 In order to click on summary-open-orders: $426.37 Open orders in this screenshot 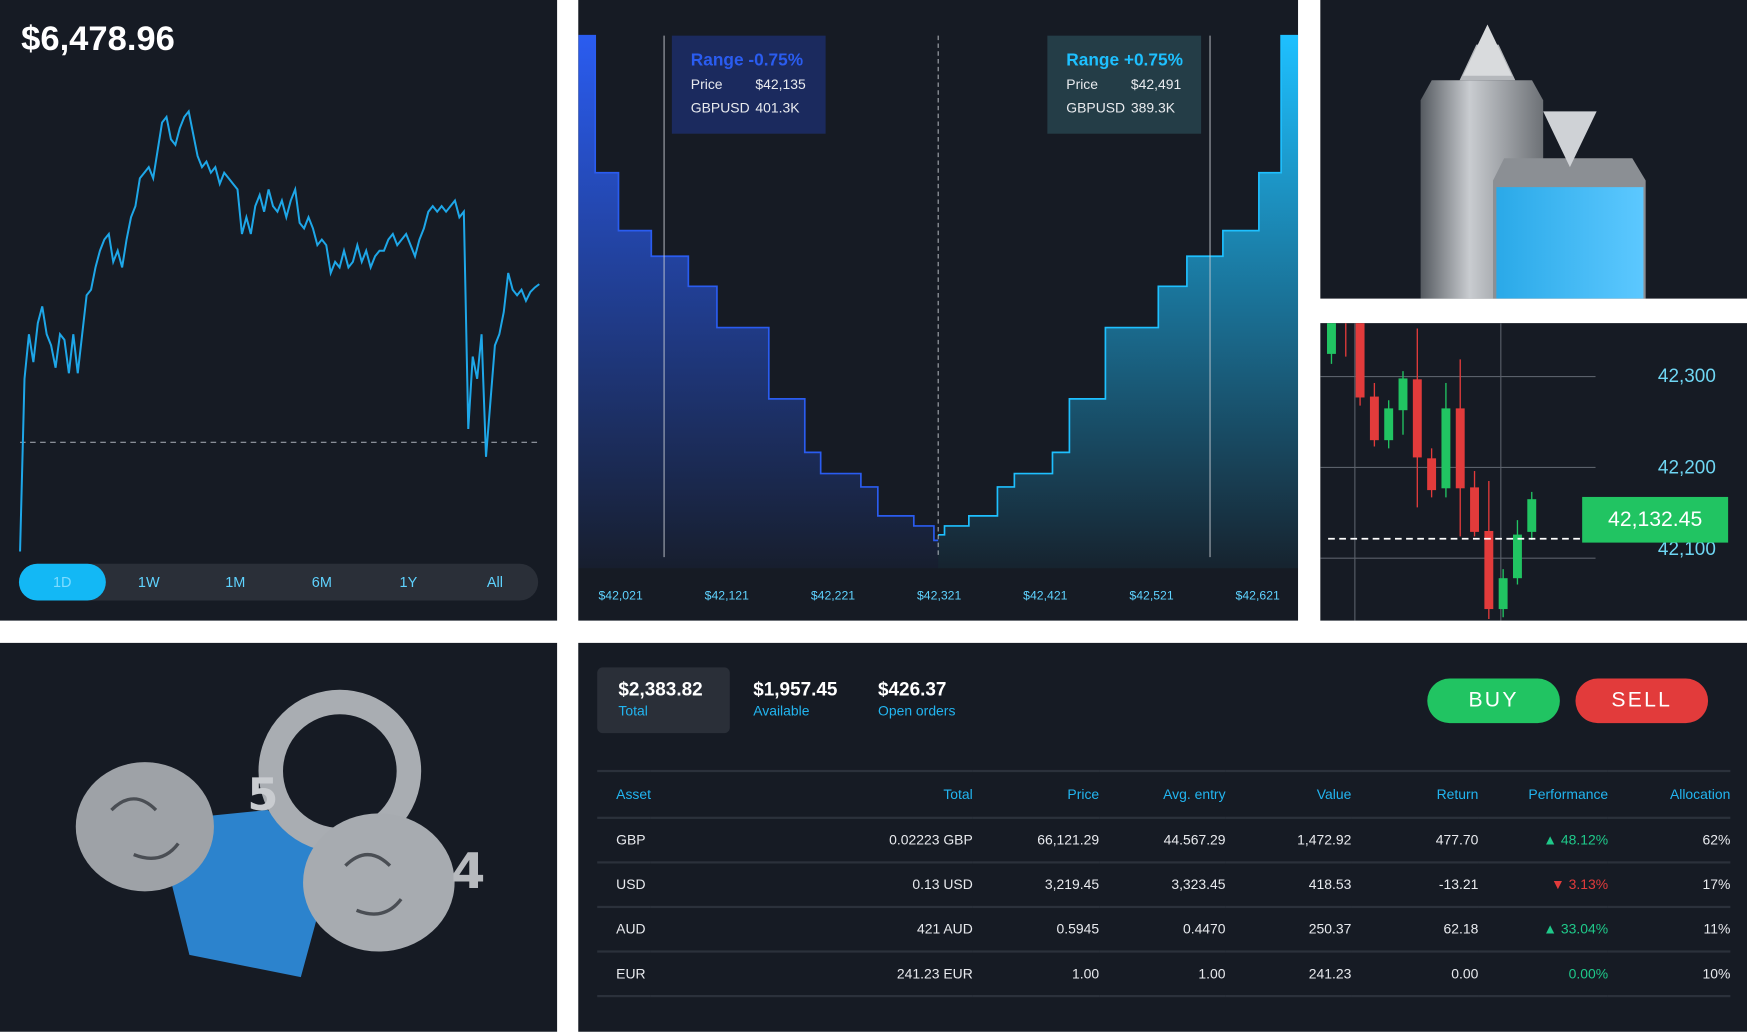, I will do `click(906, 700)`.